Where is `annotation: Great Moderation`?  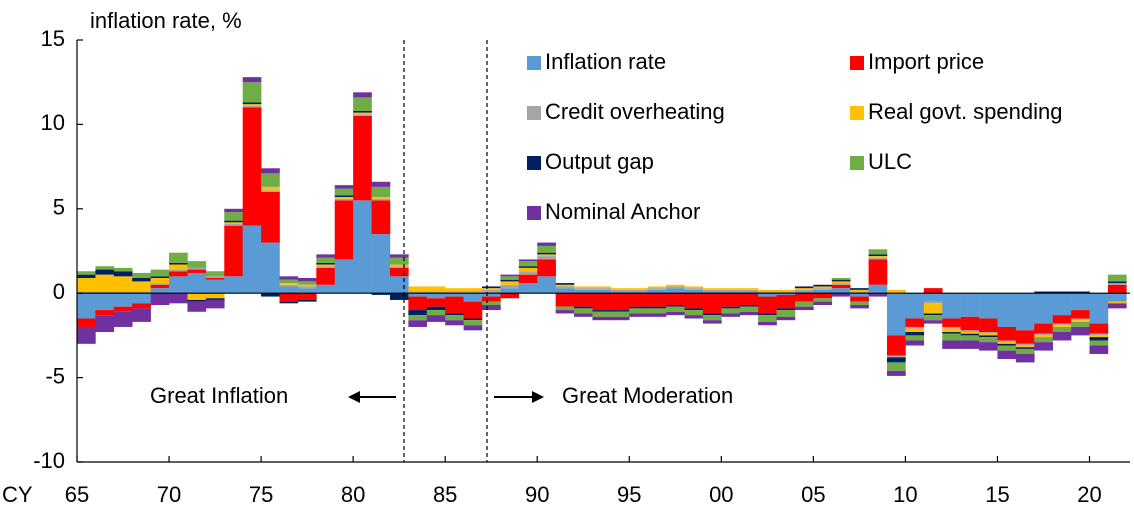 annotation: Great Moderation is located at coordinates (647, 395).